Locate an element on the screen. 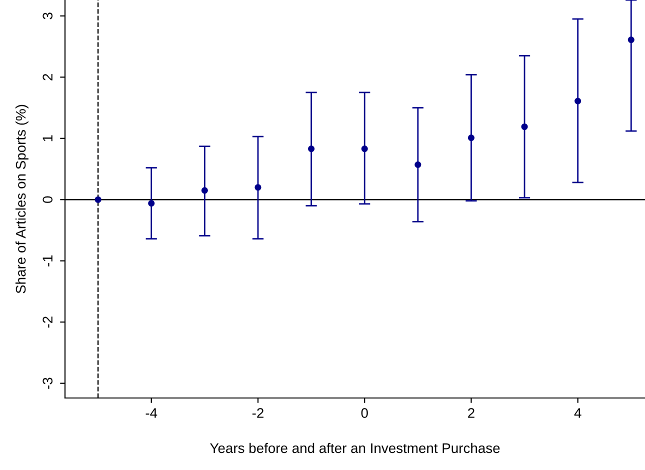  x-tick-label: -2 is located at coordinates (258, 413).